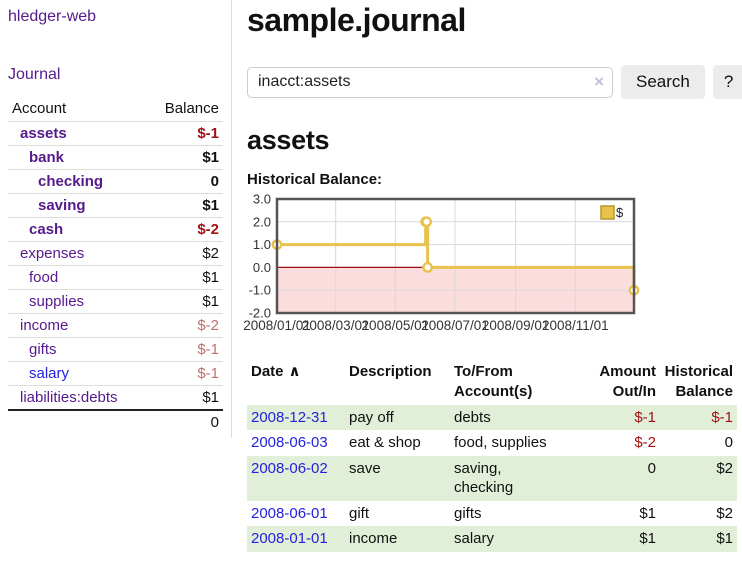  I want to click on transaction-accounts: saving, checking, so click(484, 478).